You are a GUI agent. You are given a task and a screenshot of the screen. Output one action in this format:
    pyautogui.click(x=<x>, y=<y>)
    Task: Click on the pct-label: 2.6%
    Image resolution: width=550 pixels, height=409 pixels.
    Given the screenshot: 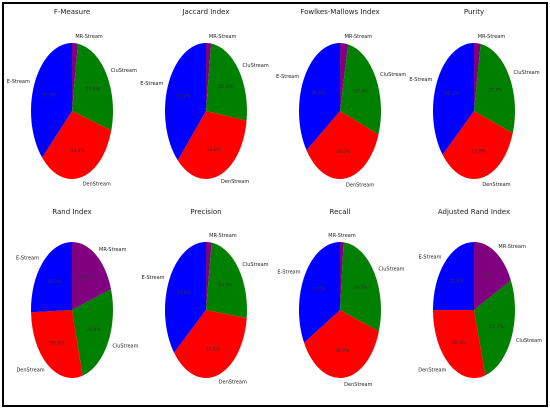 What is the action you would take?
    pyautogui.click(x=476, y=71)
    